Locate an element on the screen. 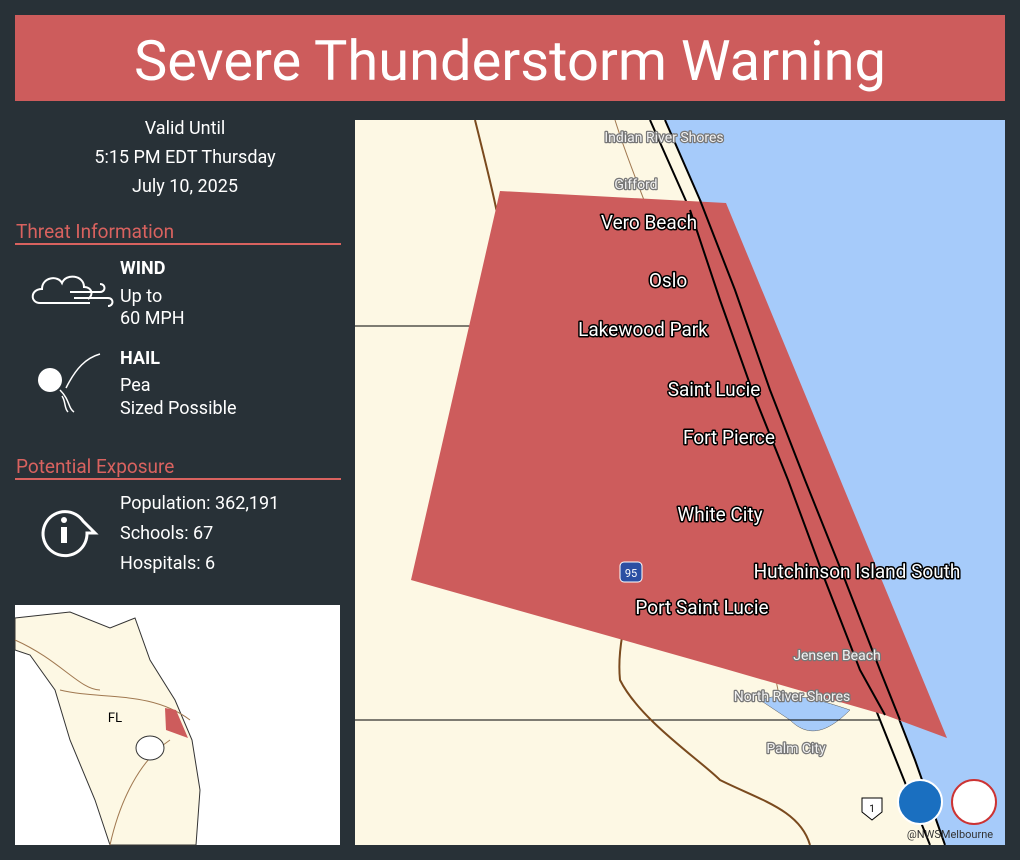 This screenshot has width=1020, height=860. valid-line: Valid Until is located at coordinates (185, 128).